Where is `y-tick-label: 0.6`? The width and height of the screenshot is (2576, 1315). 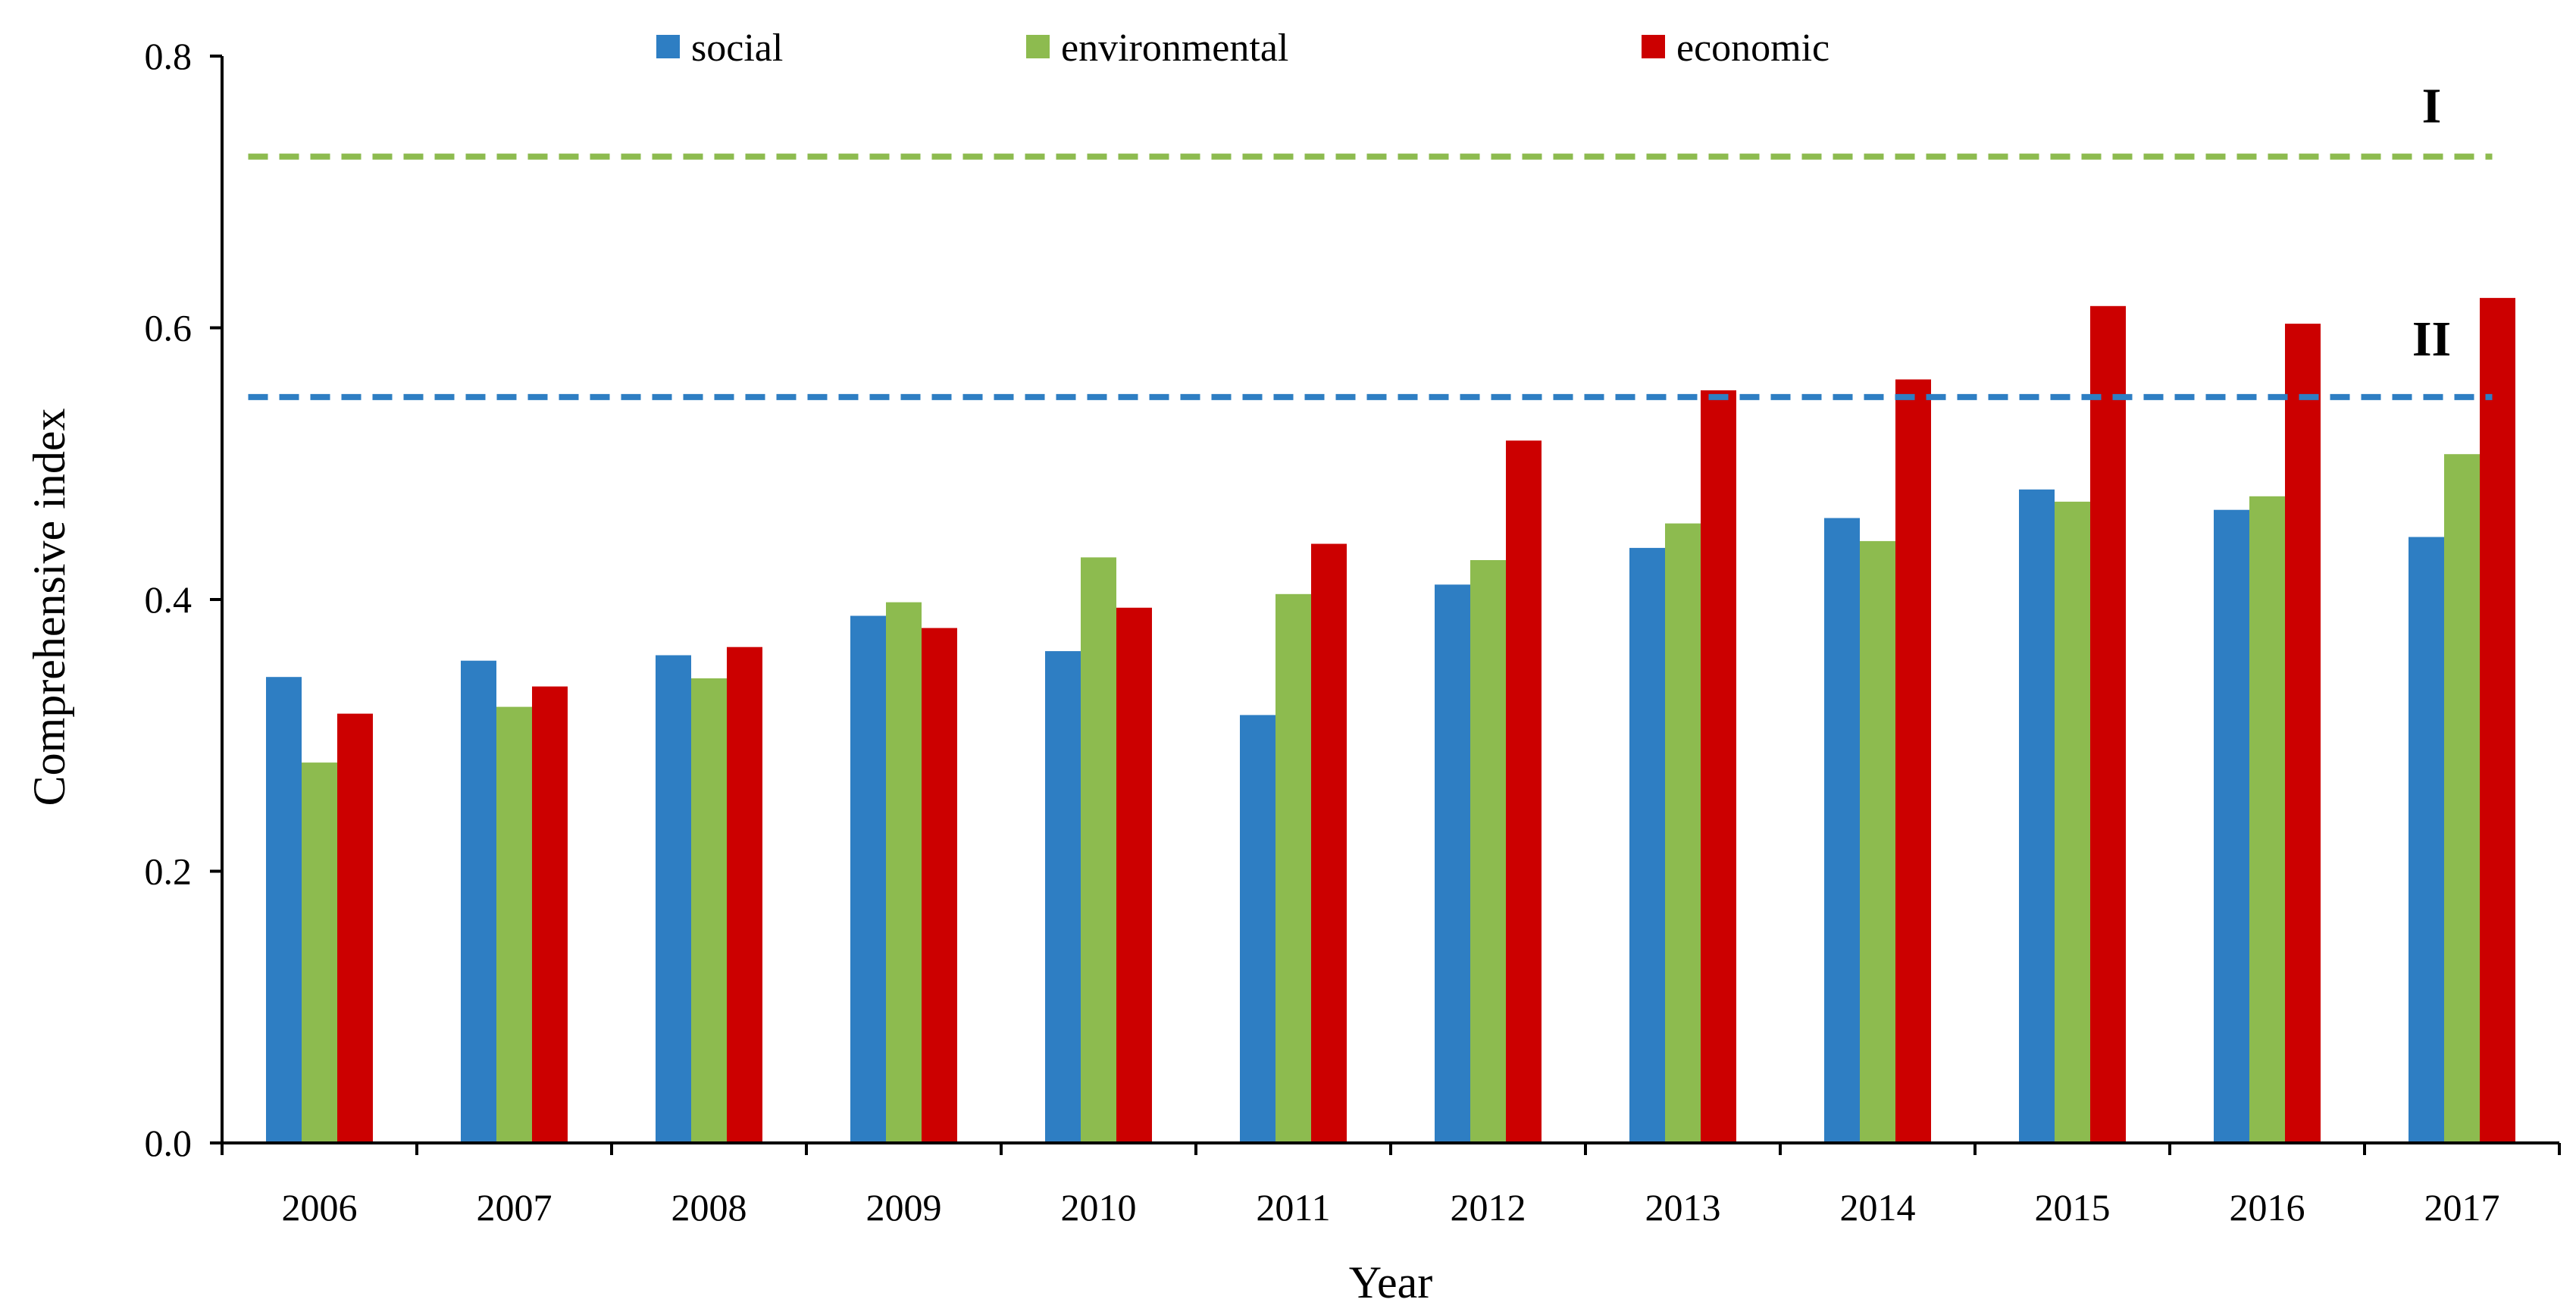 y-tick-label: 0.6 is located at coordinates (168, 328).